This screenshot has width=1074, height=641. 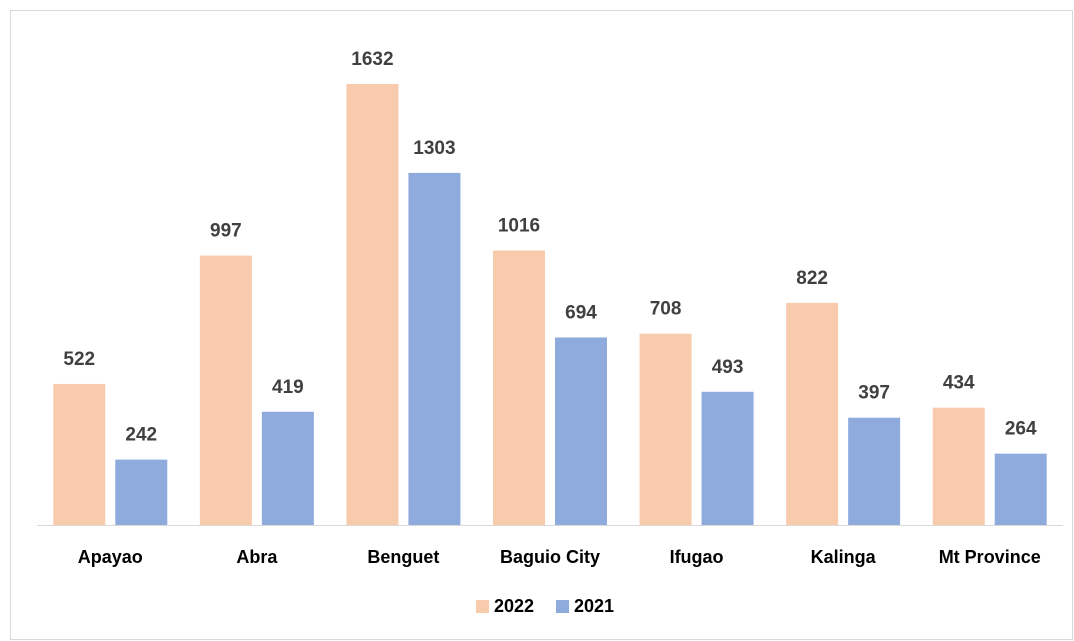 What do you see at coordinates (959, 383) in the screenshot?
I see `data-label: 434` at bounding box center [959, 383].